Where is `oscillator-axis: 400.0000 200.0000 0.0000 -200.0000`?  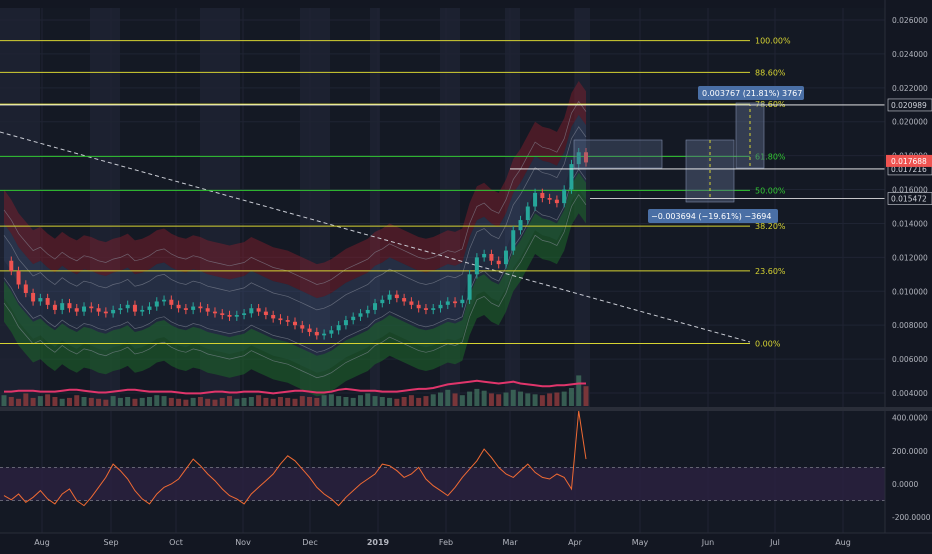
oscillator-axis: 400.0000 200.0000 0.0000 -200.0000 is located at coordinates (911, 468).